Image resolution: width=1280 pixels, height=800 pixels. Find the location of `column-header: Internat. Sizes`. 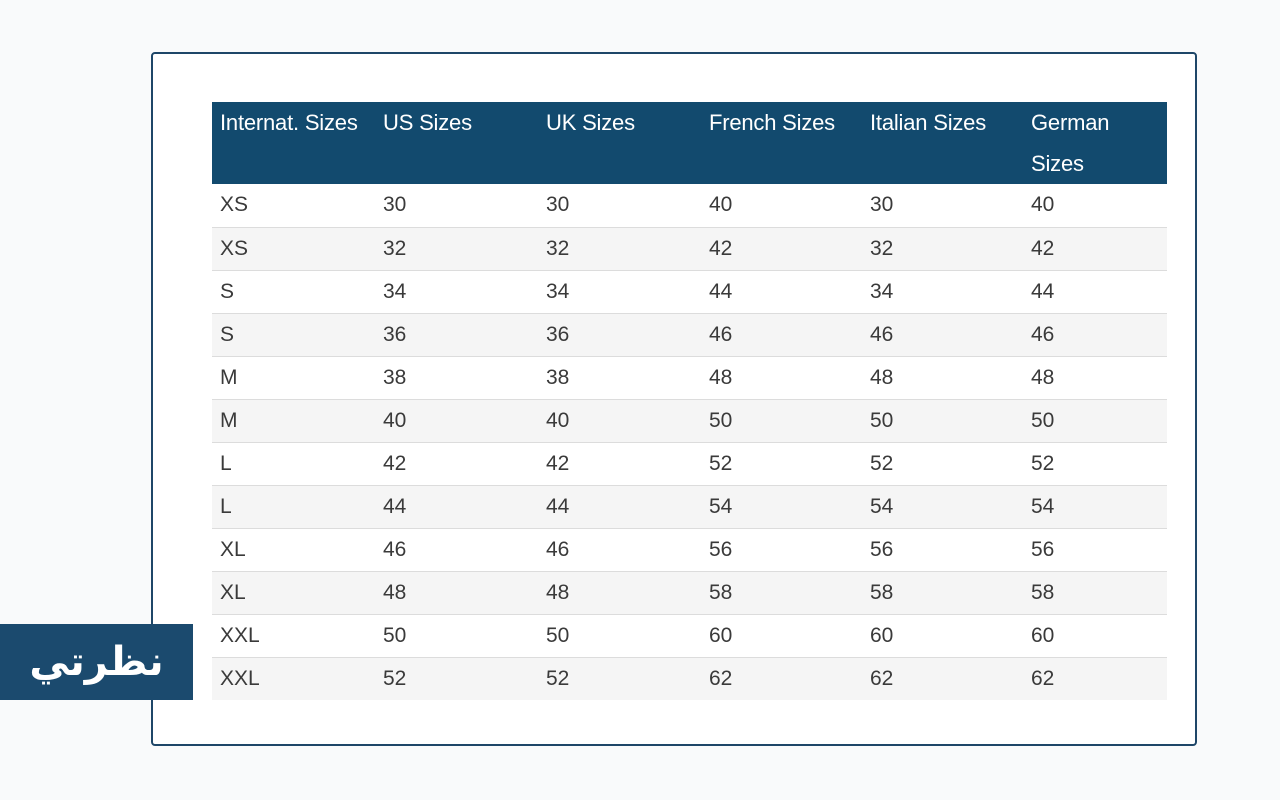

column-header: Internat. Sizes is located at coordinates (289, 122).